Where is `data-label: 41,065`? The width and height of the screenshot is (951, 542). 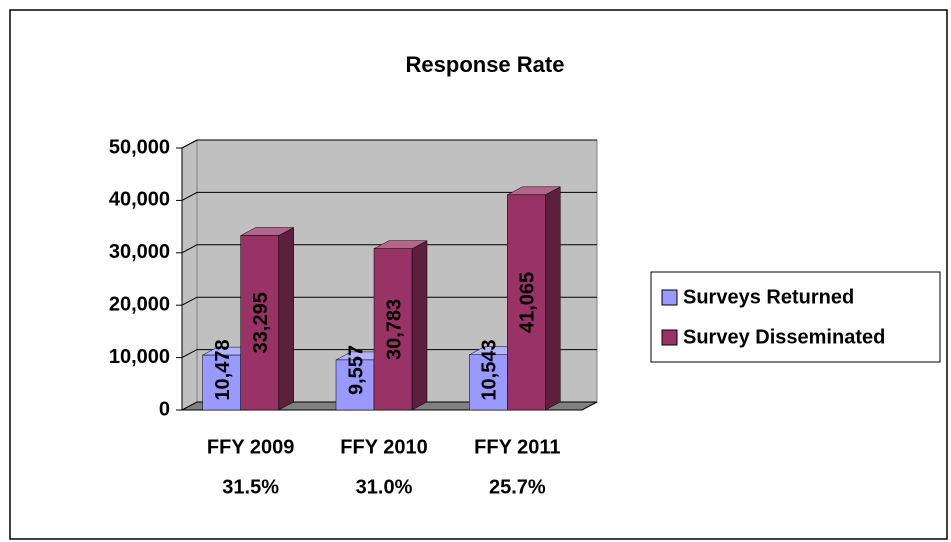
data-label: 41,065 is located at coordinates (528, 302).